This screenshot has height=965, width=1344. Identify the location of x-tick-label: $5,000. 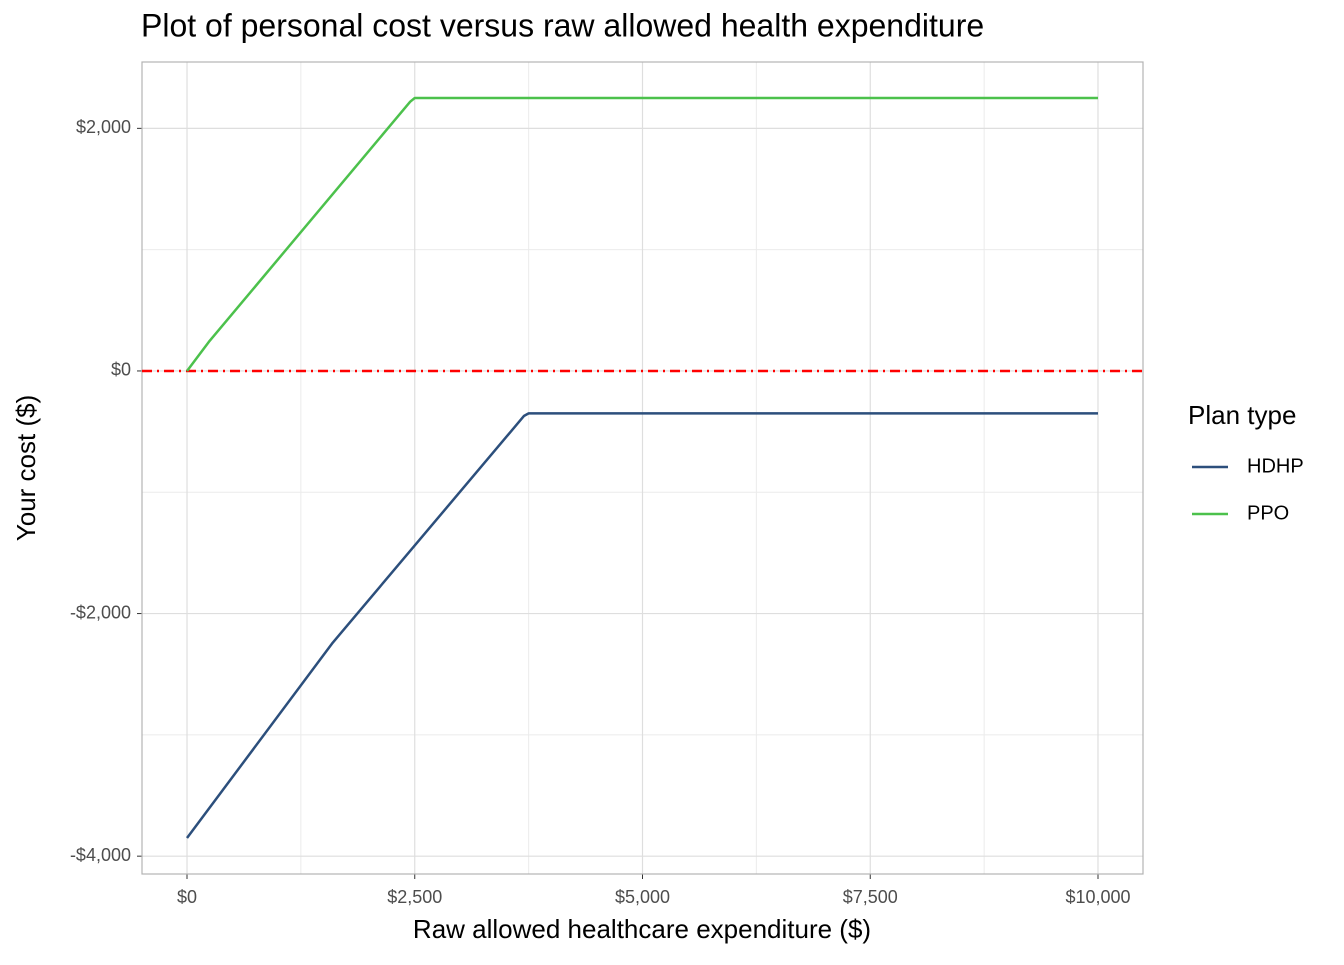
(642, 897).